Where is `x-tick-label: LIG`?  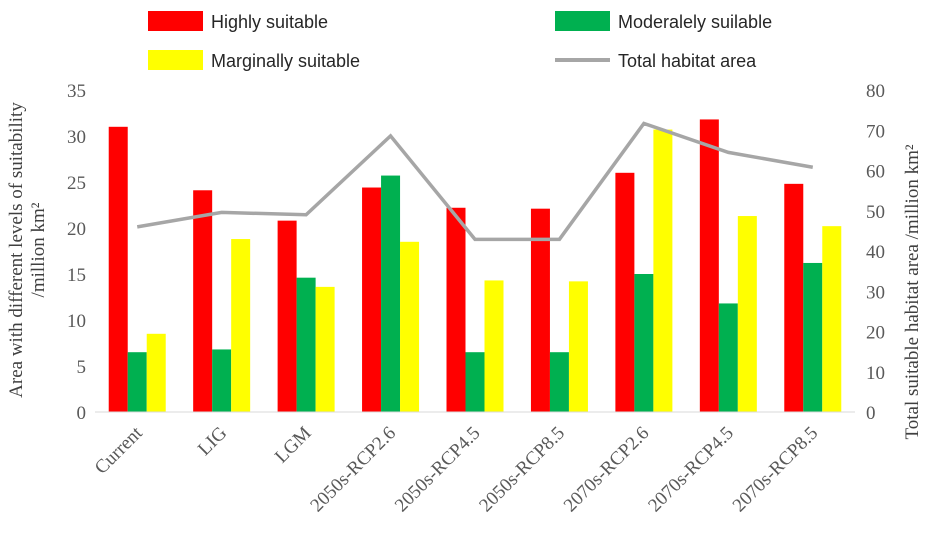 x-tick-label: LIG is located at coordinates (212, 440).